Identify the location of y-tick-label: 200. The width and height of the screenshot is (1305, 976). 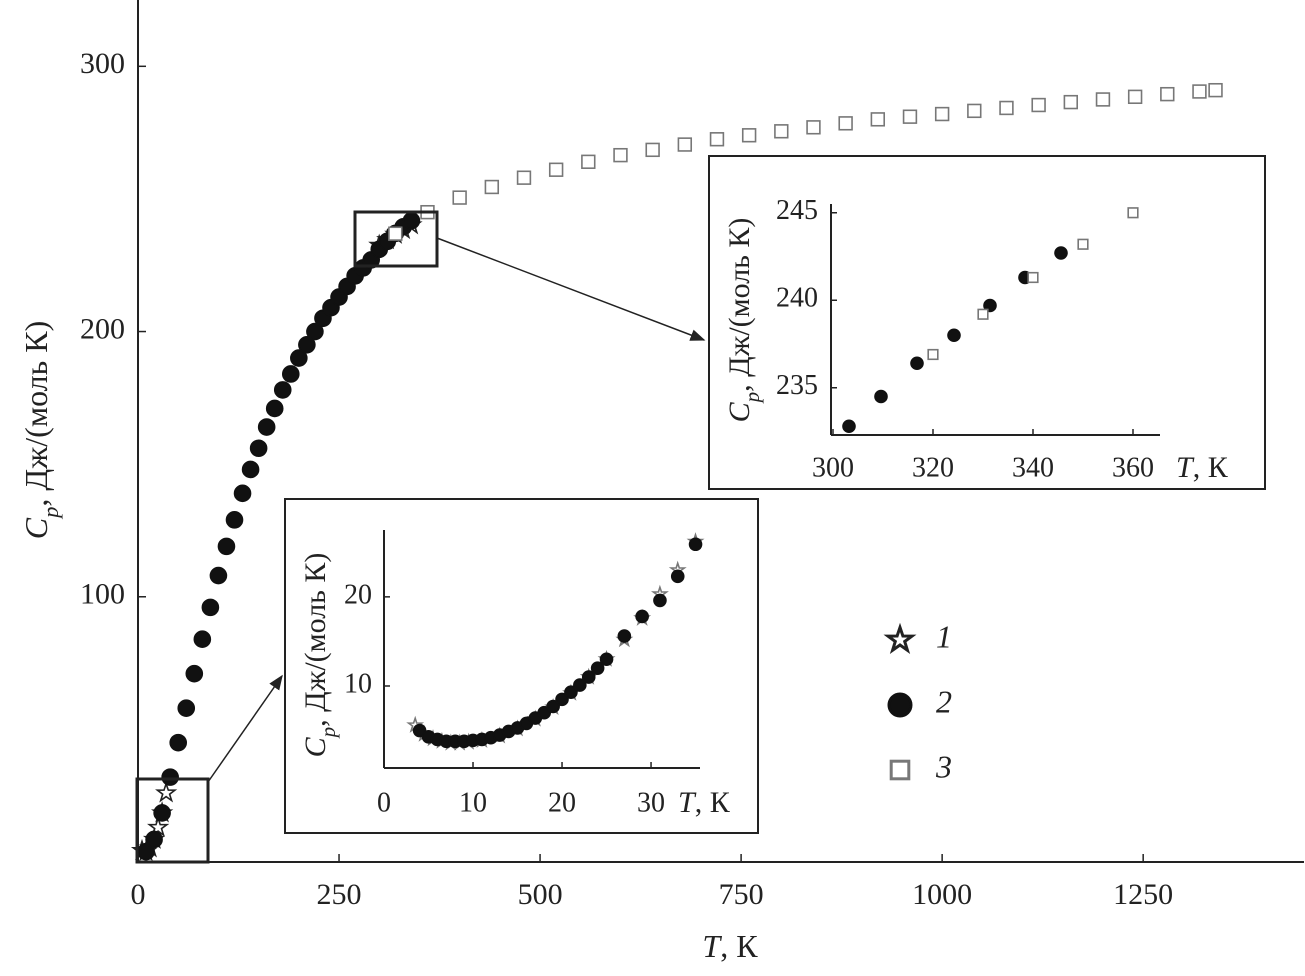
(102, 328).